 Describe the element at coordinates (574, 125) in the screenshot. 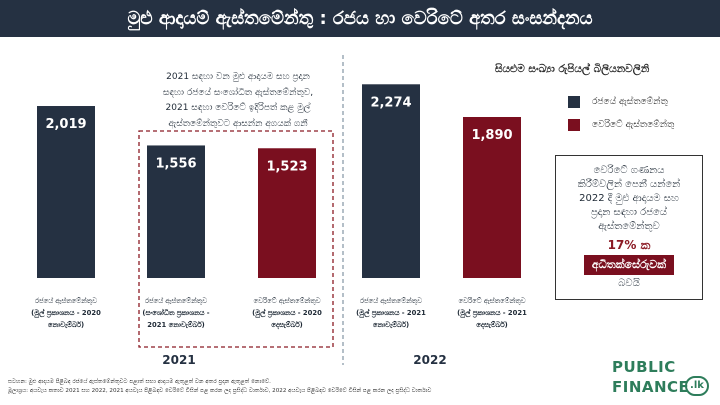

I see `legend-swatch-verite` at that location.